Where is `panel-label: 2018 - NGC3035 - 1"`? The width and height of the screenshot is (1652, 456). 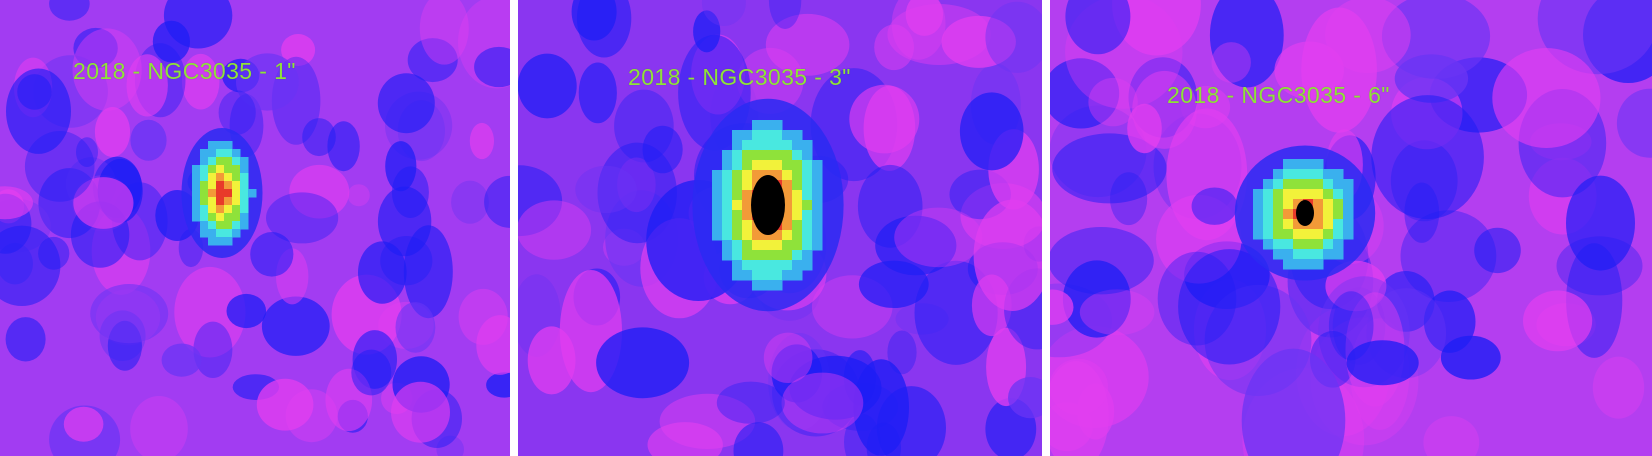
panel-label: 2018 - NGC3035 - 1" is located at coordinates (184, 71).